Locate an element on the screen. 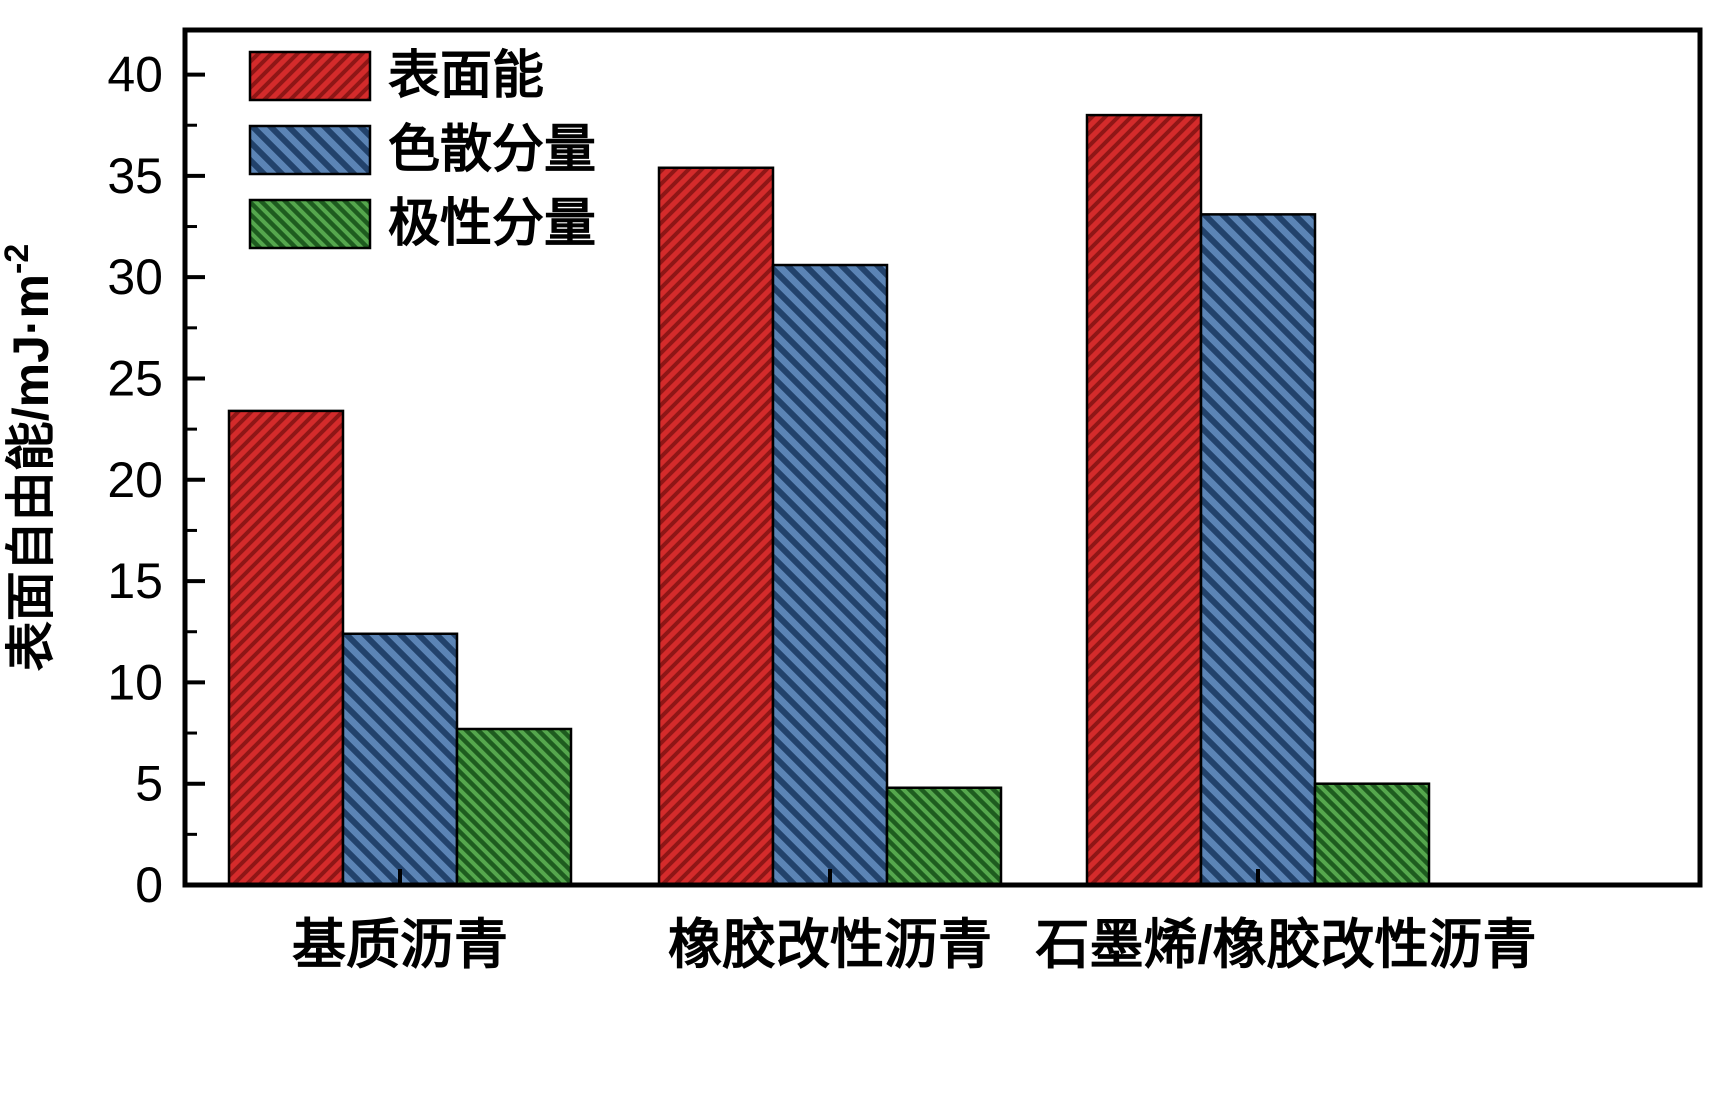 The image size is (1726, 1093). y-tick-label: 5 is located at coordinates (149, 784).